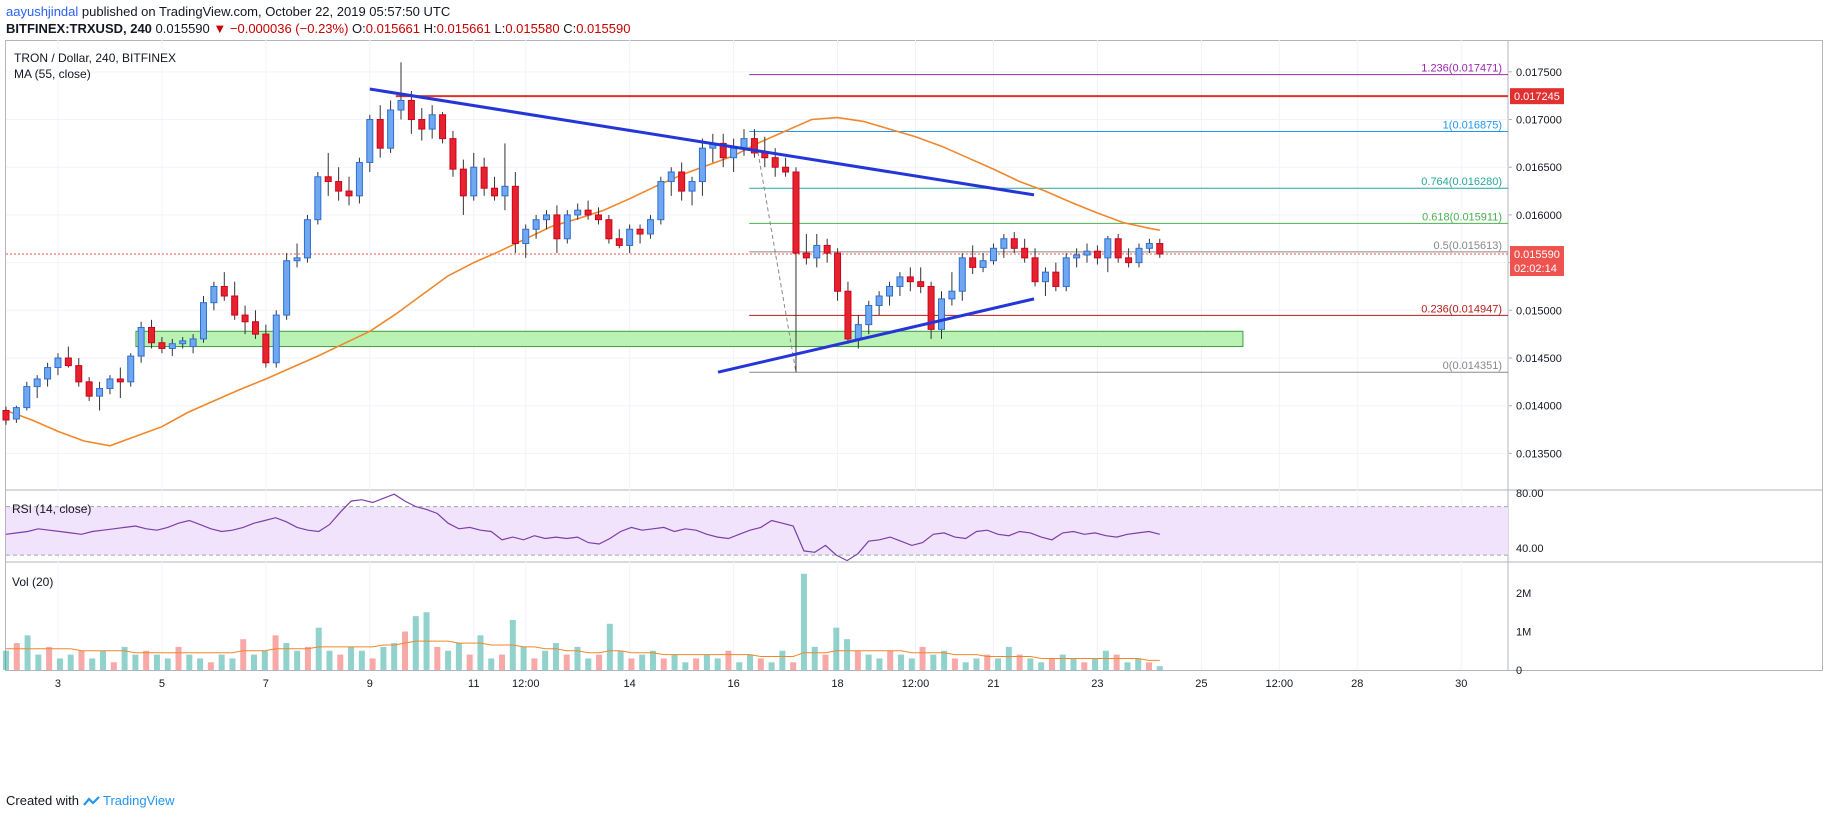 This screenshot has width=1828, height=819. What do you see at coordinates (42, 11) in the screenshot?
I see `author-link: aayushjindal` at bounding box center [42, 11].